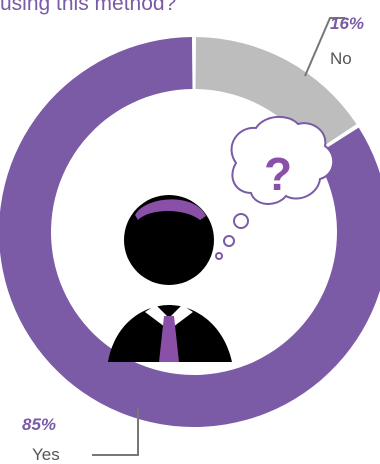 The height and width of the screenshot is (464, 380). I want to click on yes-percent-label: 85%, so click(39, 424).